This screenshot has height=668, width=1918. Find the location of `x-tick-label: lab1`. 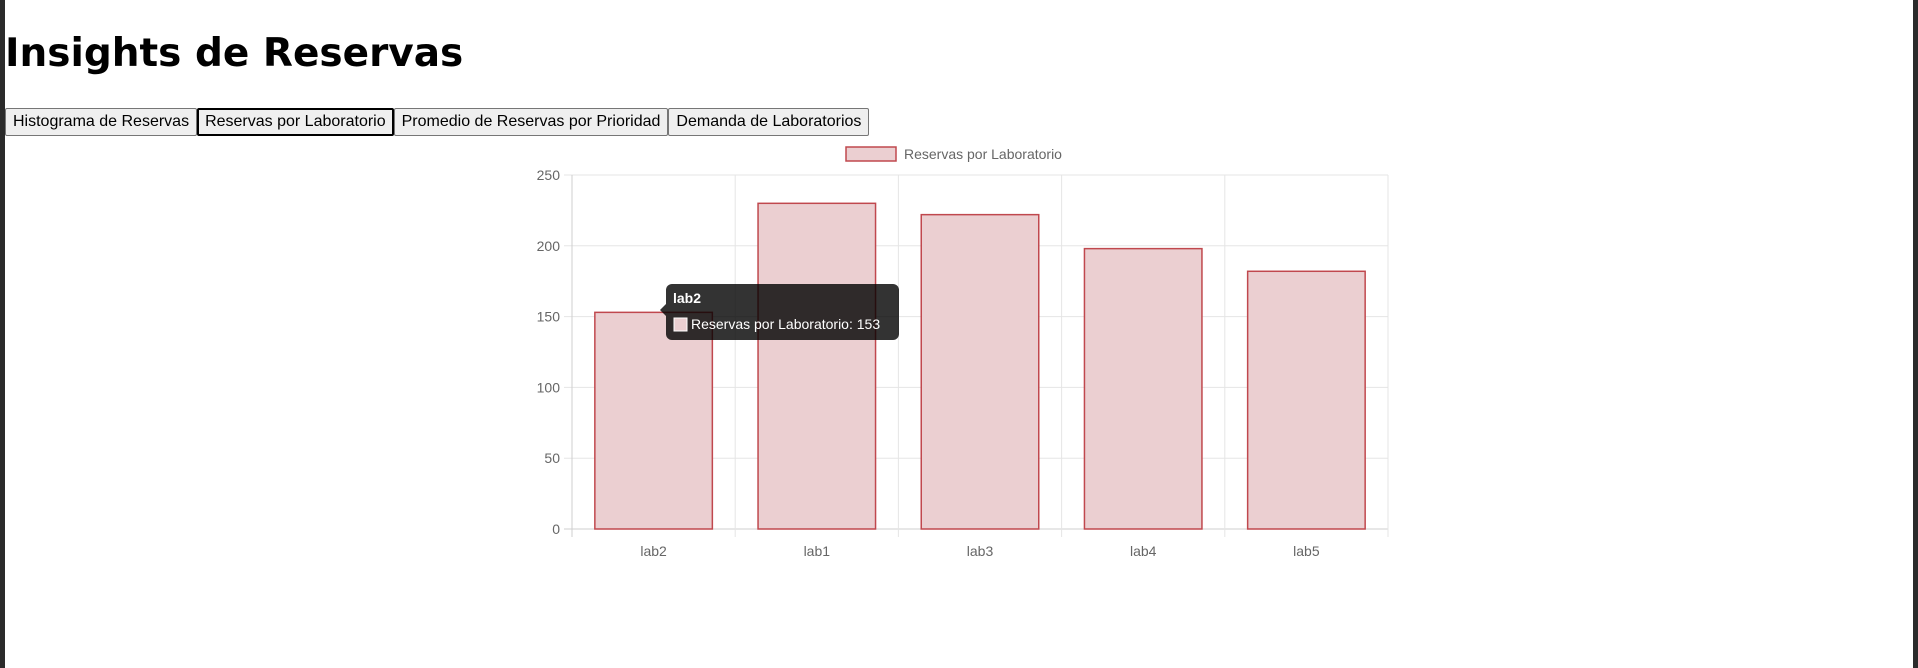

x-tick-label: lab1 is located at coordinates (817, 551).